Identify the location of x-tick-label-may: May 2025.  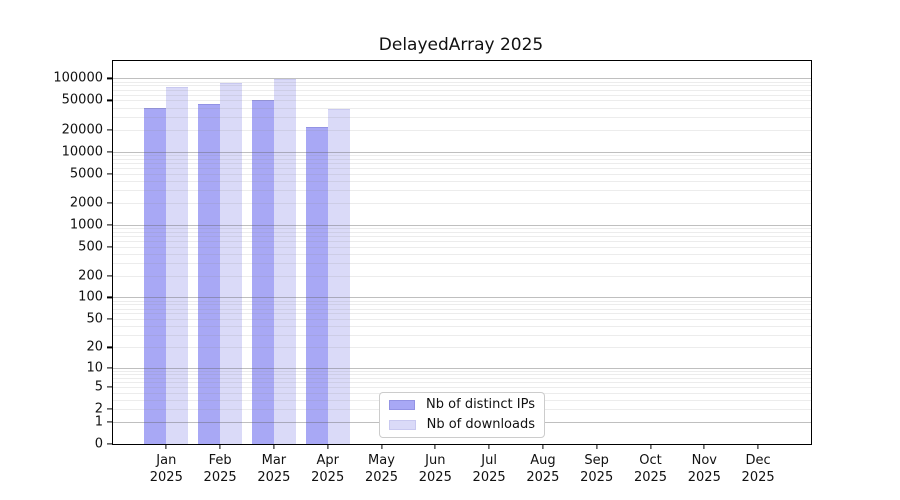
(381, 469).